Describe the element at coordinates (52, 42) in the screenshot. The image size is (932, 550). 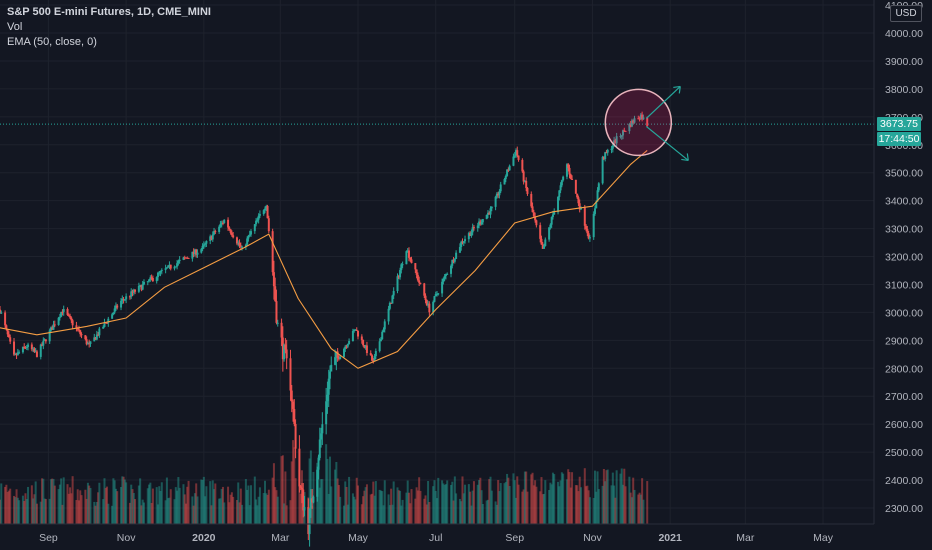
I see `ema-indicator-label: EMA (50, close, 0)` at that location.